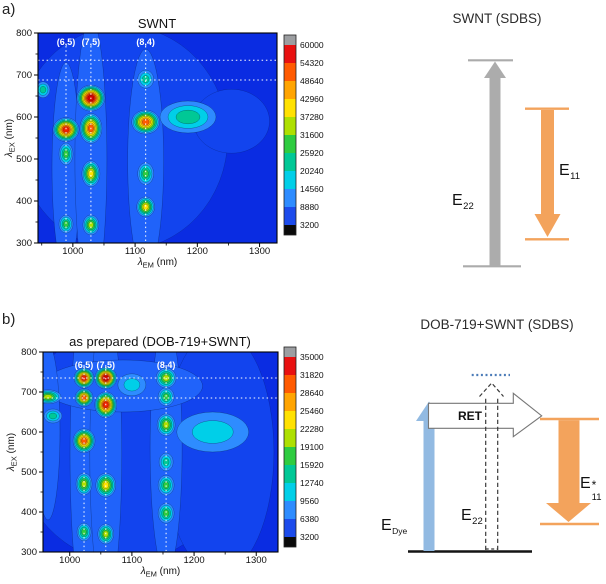 This screenshot has width=606, height=584. Describe the element at coordinates (429, 485) in the screenshot. I see `edye-arrow-shaft` at that location.